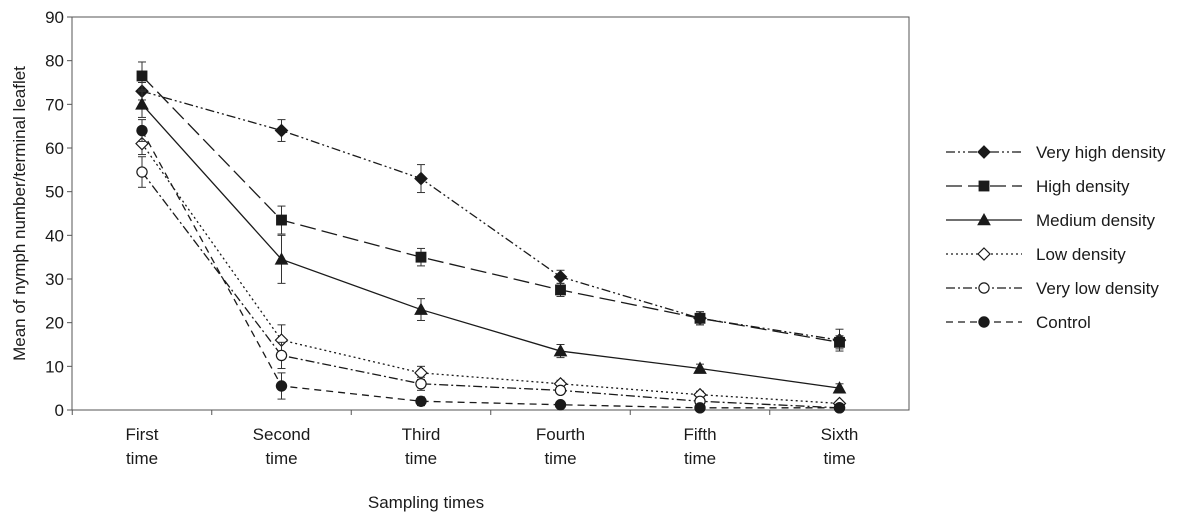 This screenshot has width=1200, height=521. What do you see at coordinates (699, 446) in the screenshot?
I see `x-tick-label: Fifth time` at bounding box center [699, 446].